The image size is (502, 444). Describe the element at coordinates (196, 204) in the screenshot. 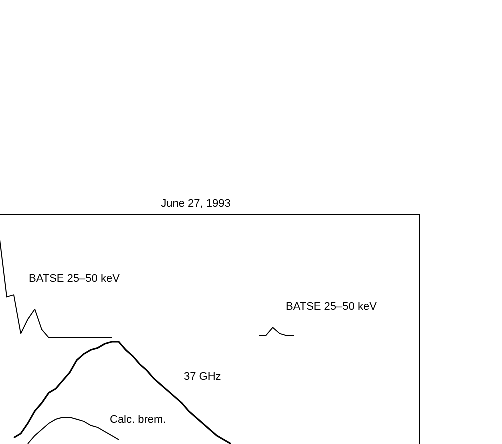

I see `chart-title: June 27, 1993` at that location.